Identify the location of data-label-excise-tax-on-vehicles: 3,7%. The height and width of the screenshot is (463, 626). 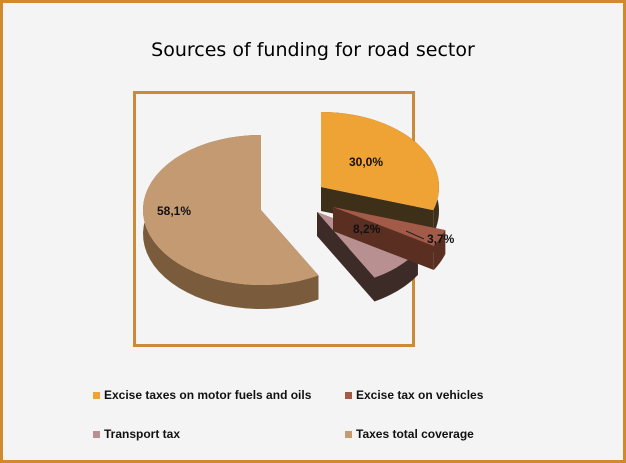
(441, 239).